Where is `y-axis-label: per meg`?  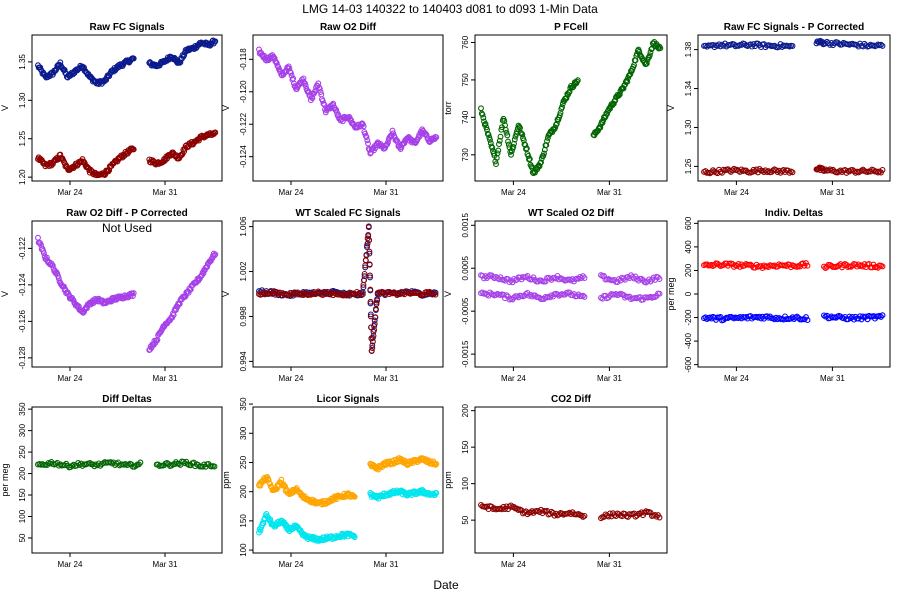 y-axis-label: per meg is located at coordinates (5, 479).